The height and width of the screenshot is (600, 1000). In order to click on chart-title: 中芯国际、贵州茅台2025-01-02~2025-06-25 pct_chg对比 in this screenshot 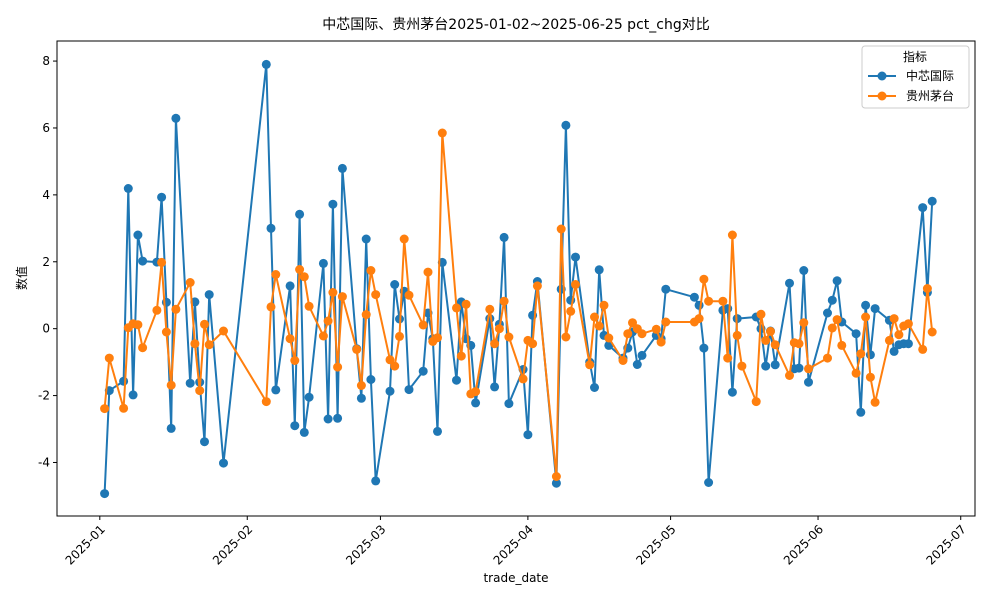, I will do `click(515, 25)`.